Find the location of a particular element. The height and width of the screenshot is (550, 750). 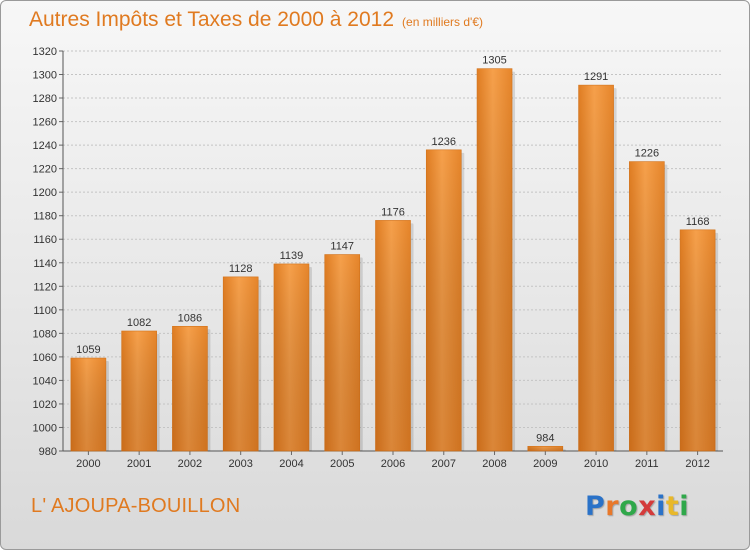

y-tick-label: 1040 is located at coordinates (45, 381).